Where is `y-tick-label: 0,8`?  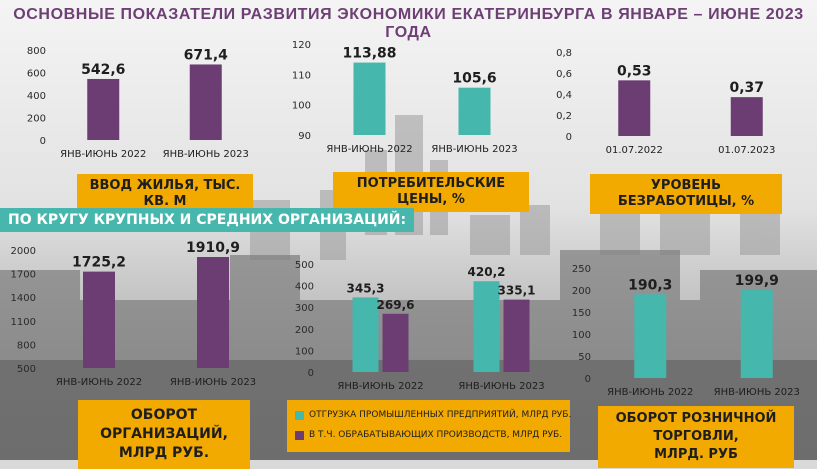 y-tick-label: 0,8 is located at coordinates (564, 53).